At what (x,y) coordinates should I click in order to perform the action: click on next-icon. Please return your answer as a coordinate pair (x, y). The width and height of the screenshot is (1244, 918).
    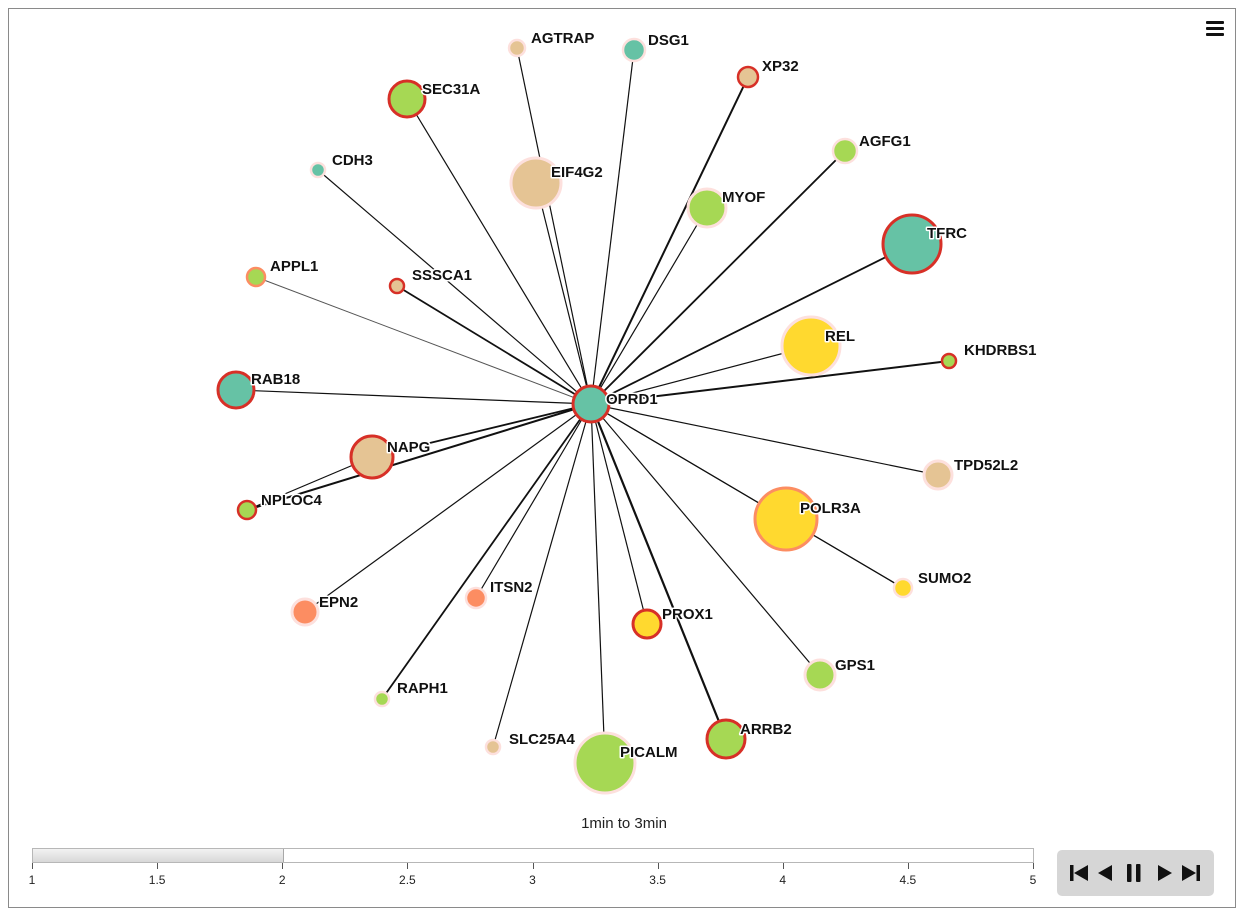
    Looking at the image, I should click on (1165, 873).